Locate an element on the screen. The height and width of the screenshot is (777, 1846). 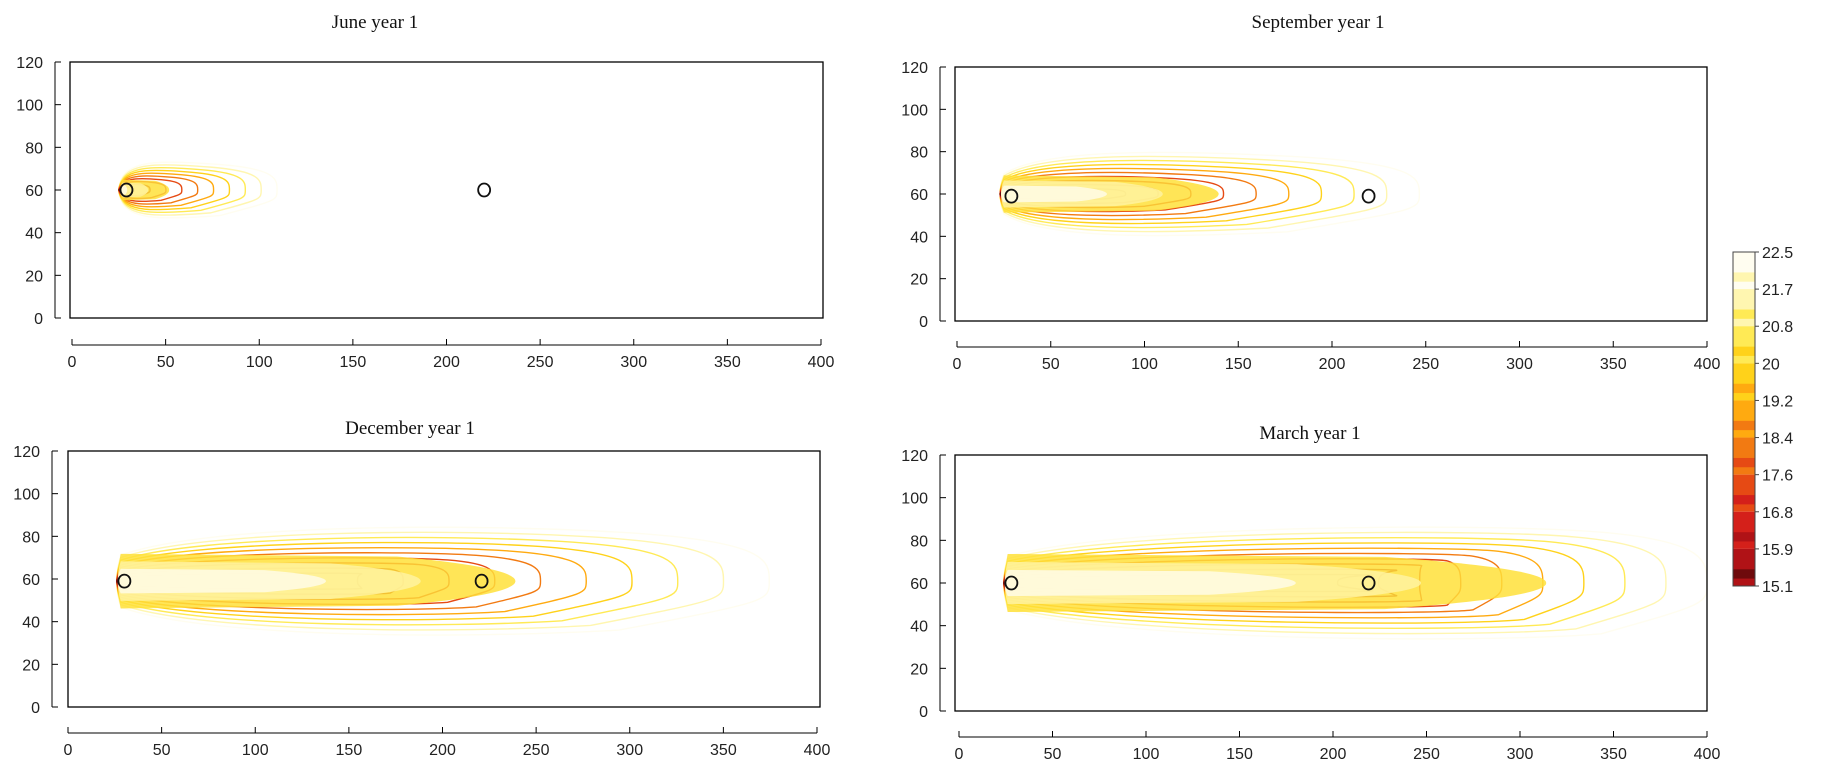
colorbar-tick-label: 15.9 is located at coordinates (1777, 550).